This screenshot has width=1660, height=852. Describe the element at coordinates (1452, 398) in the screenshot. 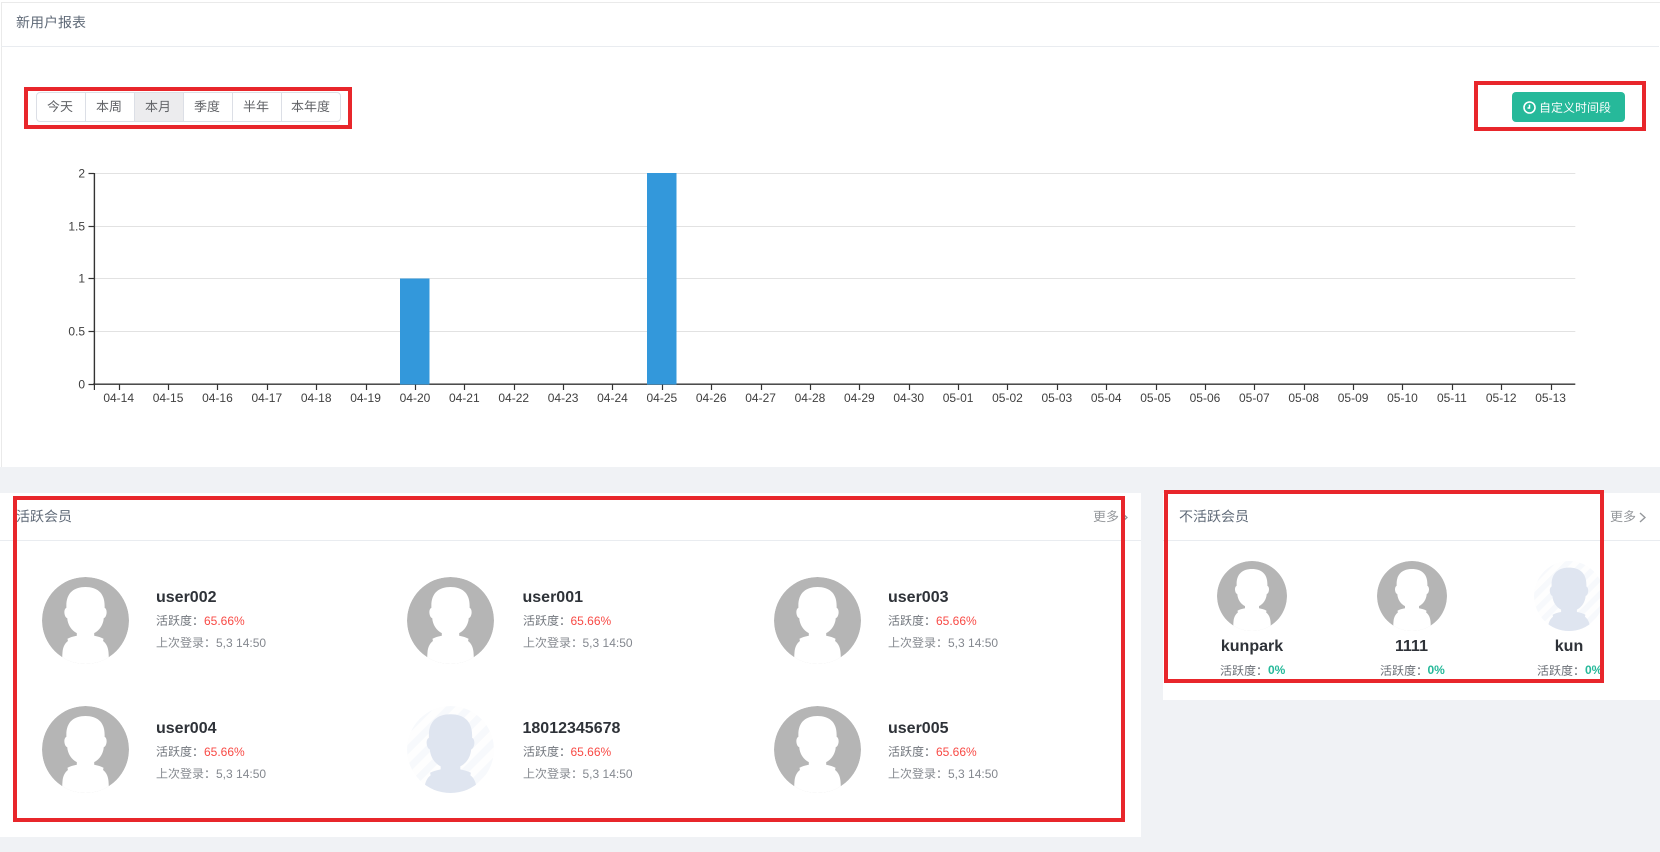

I see `svg-text: 05-11` at that location.